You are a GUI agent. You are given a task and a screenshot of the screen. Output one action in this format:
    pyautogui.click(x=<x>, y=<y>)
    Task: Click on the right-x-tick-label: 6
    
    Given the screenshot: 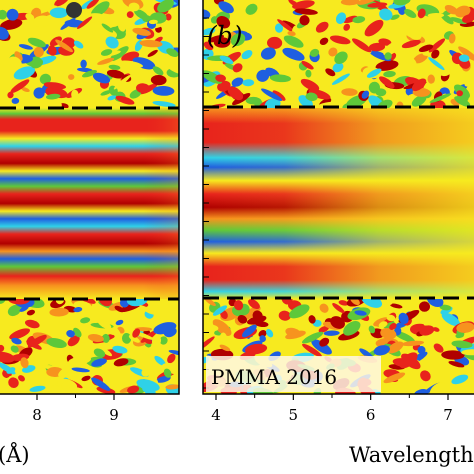 What is the action you would take?
    pyautogui.click(x=371, y=415)
    